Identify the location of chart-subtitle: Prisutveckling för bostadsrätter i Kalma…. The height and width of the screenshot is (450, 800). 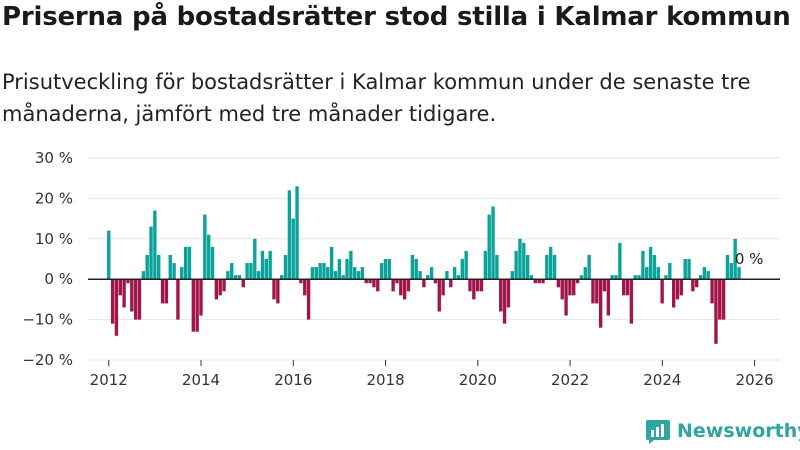
(376, 98).